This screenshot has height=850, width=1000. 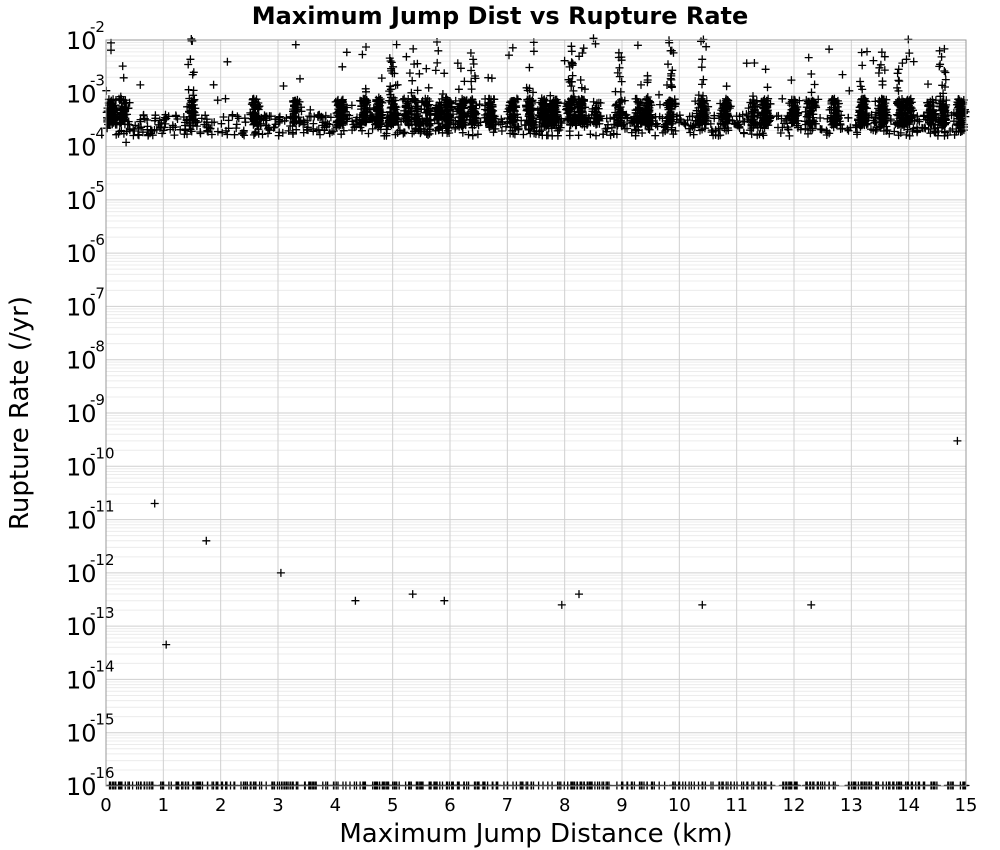 What do you see at coordinates (102, 560) in the screenshot?
I see `y-tick-exponent: -12` at bounding box center [102, 560].